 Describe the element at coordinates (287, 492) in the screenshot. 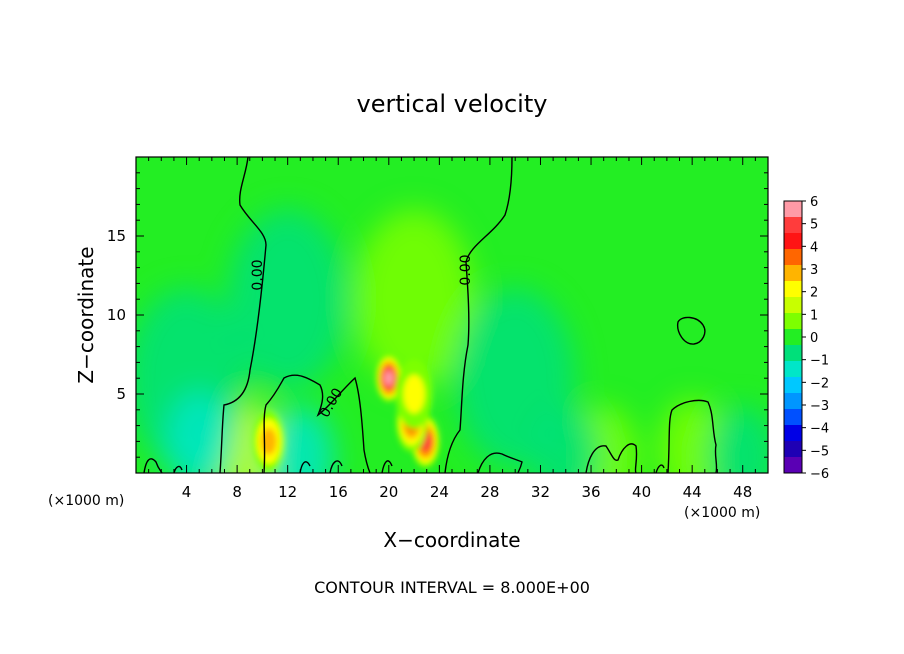

I see `x-tick-label: 12` at that location.